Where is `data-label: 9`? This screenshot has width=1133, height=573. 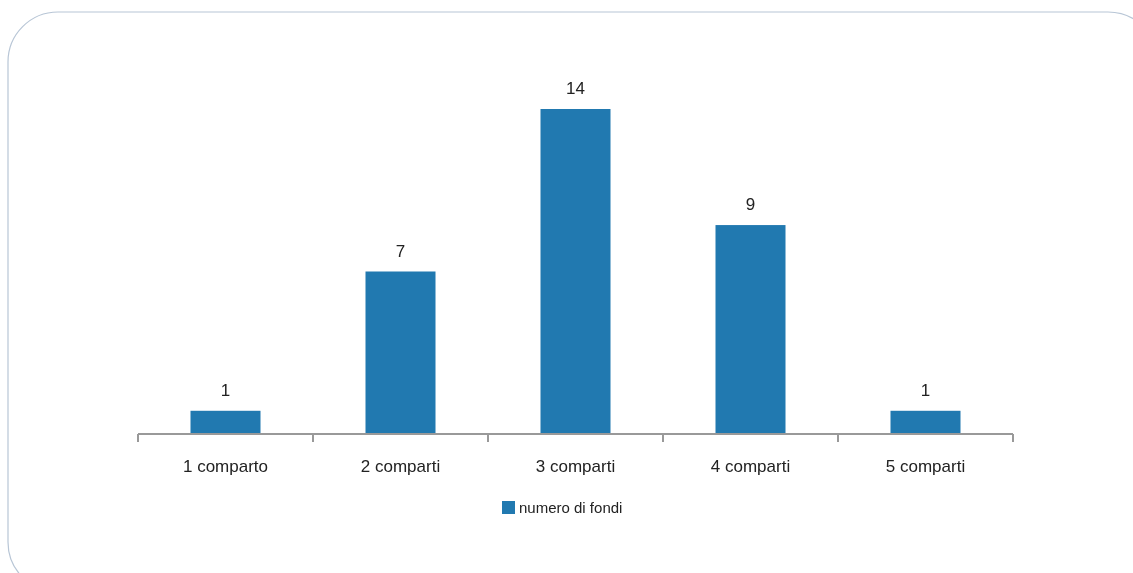
data-label: 9 is located at coordinates (750, 205).